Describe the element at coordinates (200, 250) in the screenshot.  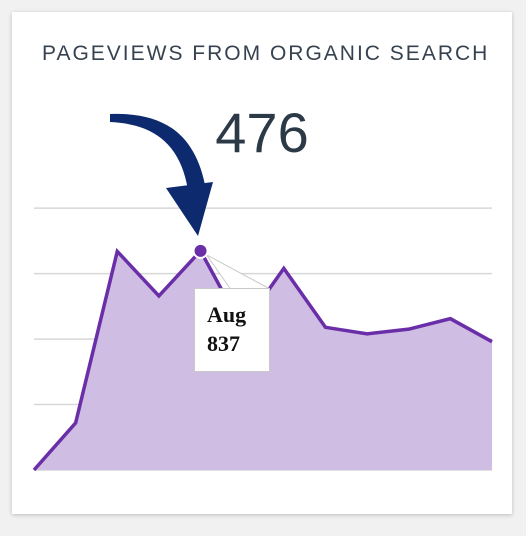
I see `highlight-point` at that location.